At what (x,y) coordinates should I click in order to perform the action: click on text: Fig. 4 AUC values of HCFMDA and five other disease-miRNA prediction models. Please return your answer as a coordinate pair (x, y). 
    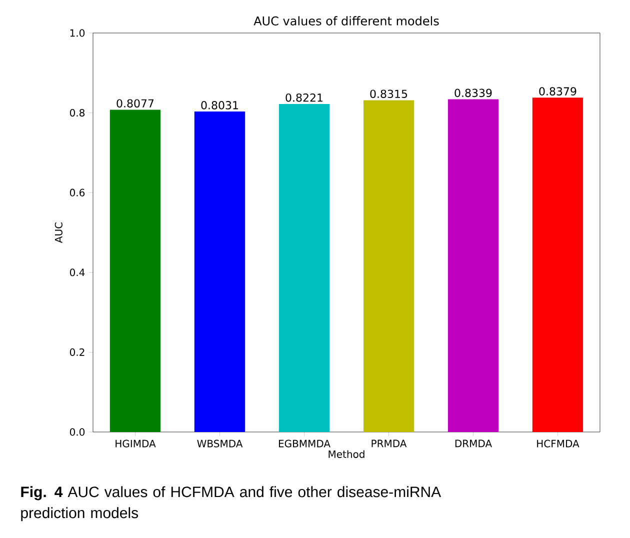
    Looking at the image, I should click on (231, 504).